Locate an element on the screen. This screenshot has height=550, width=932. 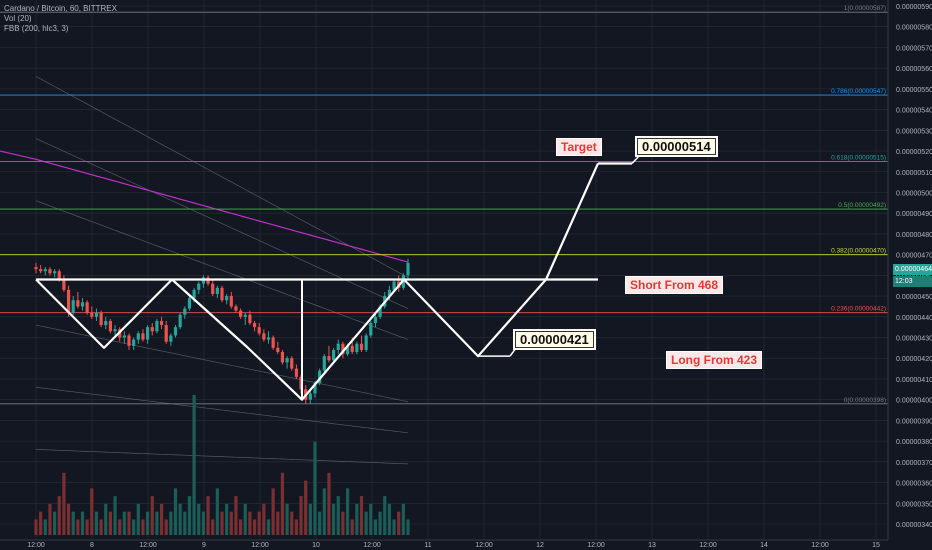
volume-bars is located at coordinates (222, 465).